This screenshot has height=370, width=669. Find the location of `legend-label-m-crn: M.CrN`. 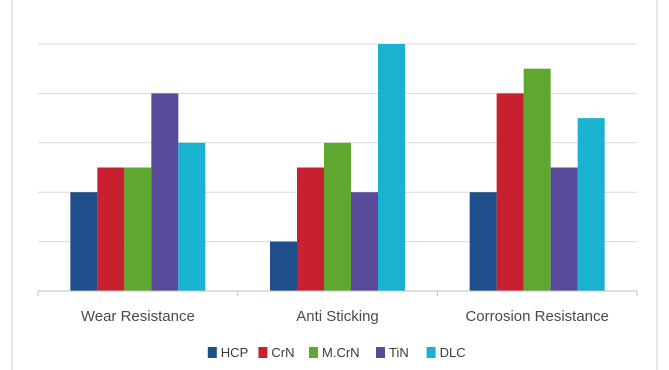

legend-label-m-crn: M.CrN is located at coordinates (341, 352).